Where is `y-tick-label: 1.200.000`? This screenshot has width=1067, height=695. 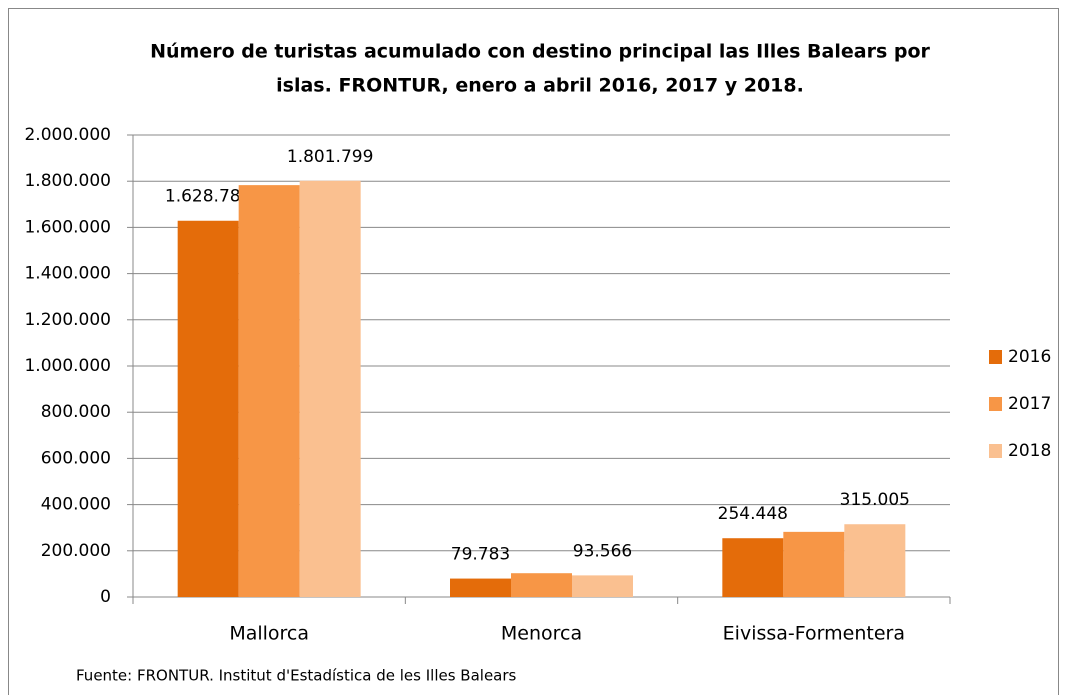
y-tick-label: 1.200.000 is located at coordinates (67, 320).